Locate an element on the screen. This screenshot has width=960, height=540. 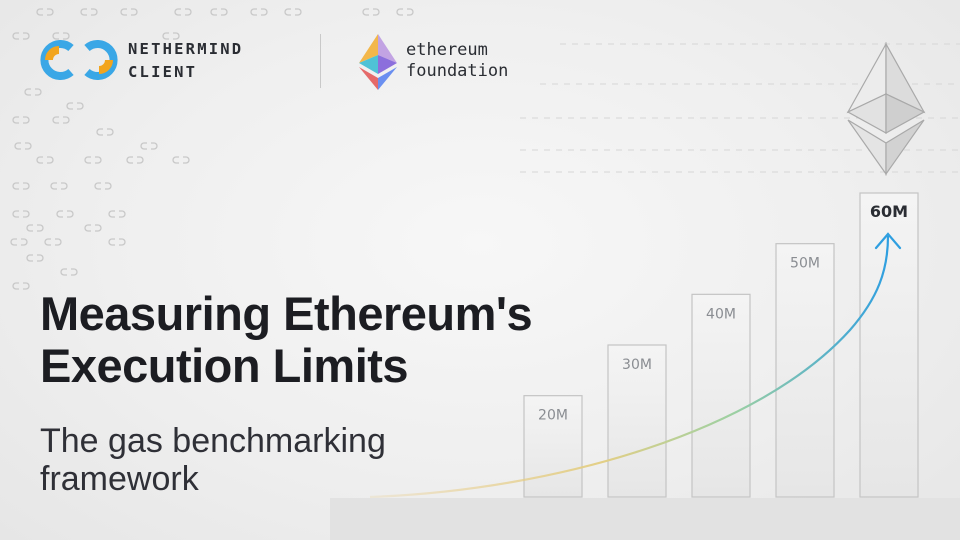
trend-arrowhead is located at coordinates (888, 241).